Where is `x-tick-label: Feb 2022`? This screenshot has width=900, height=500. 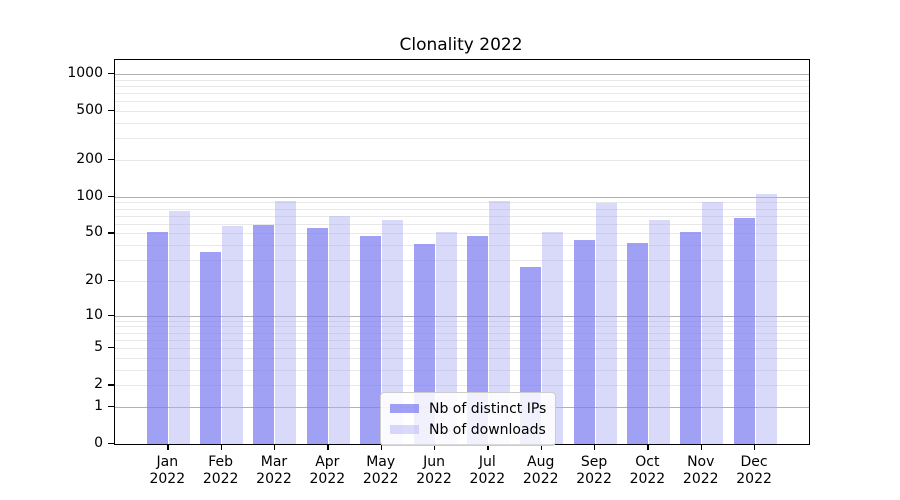
x-tick-label: Feb 2022 is located at coordinates (221, 470).